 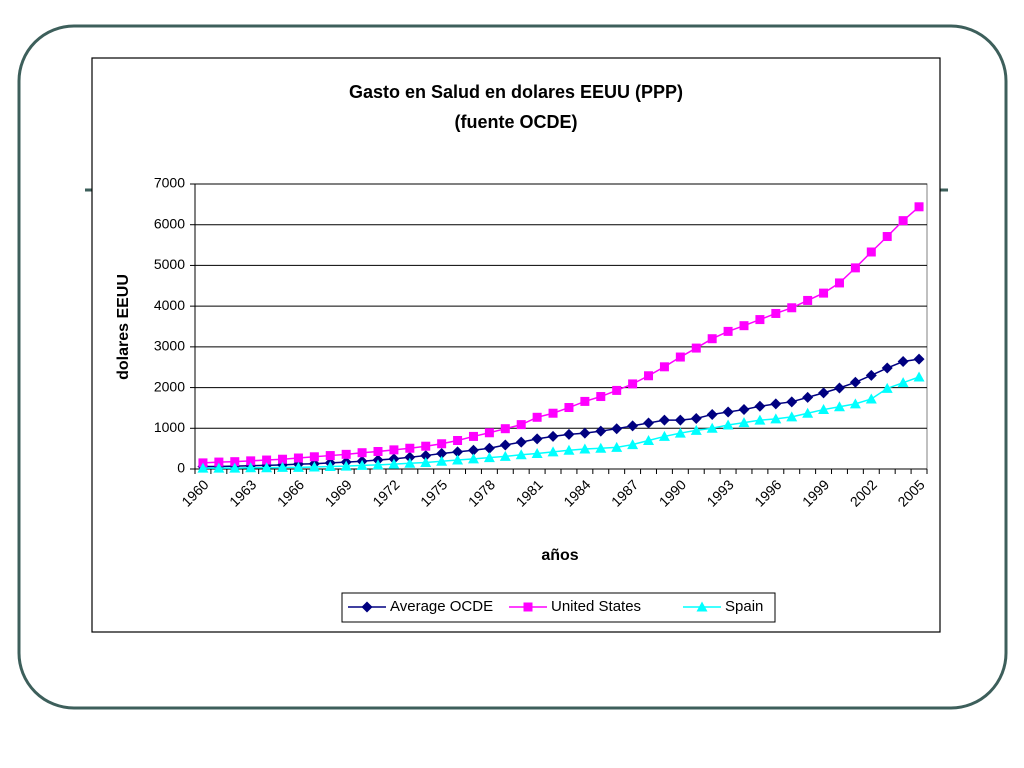 I want to click on y-tick-label: 7000, so click(x=169, y=183).